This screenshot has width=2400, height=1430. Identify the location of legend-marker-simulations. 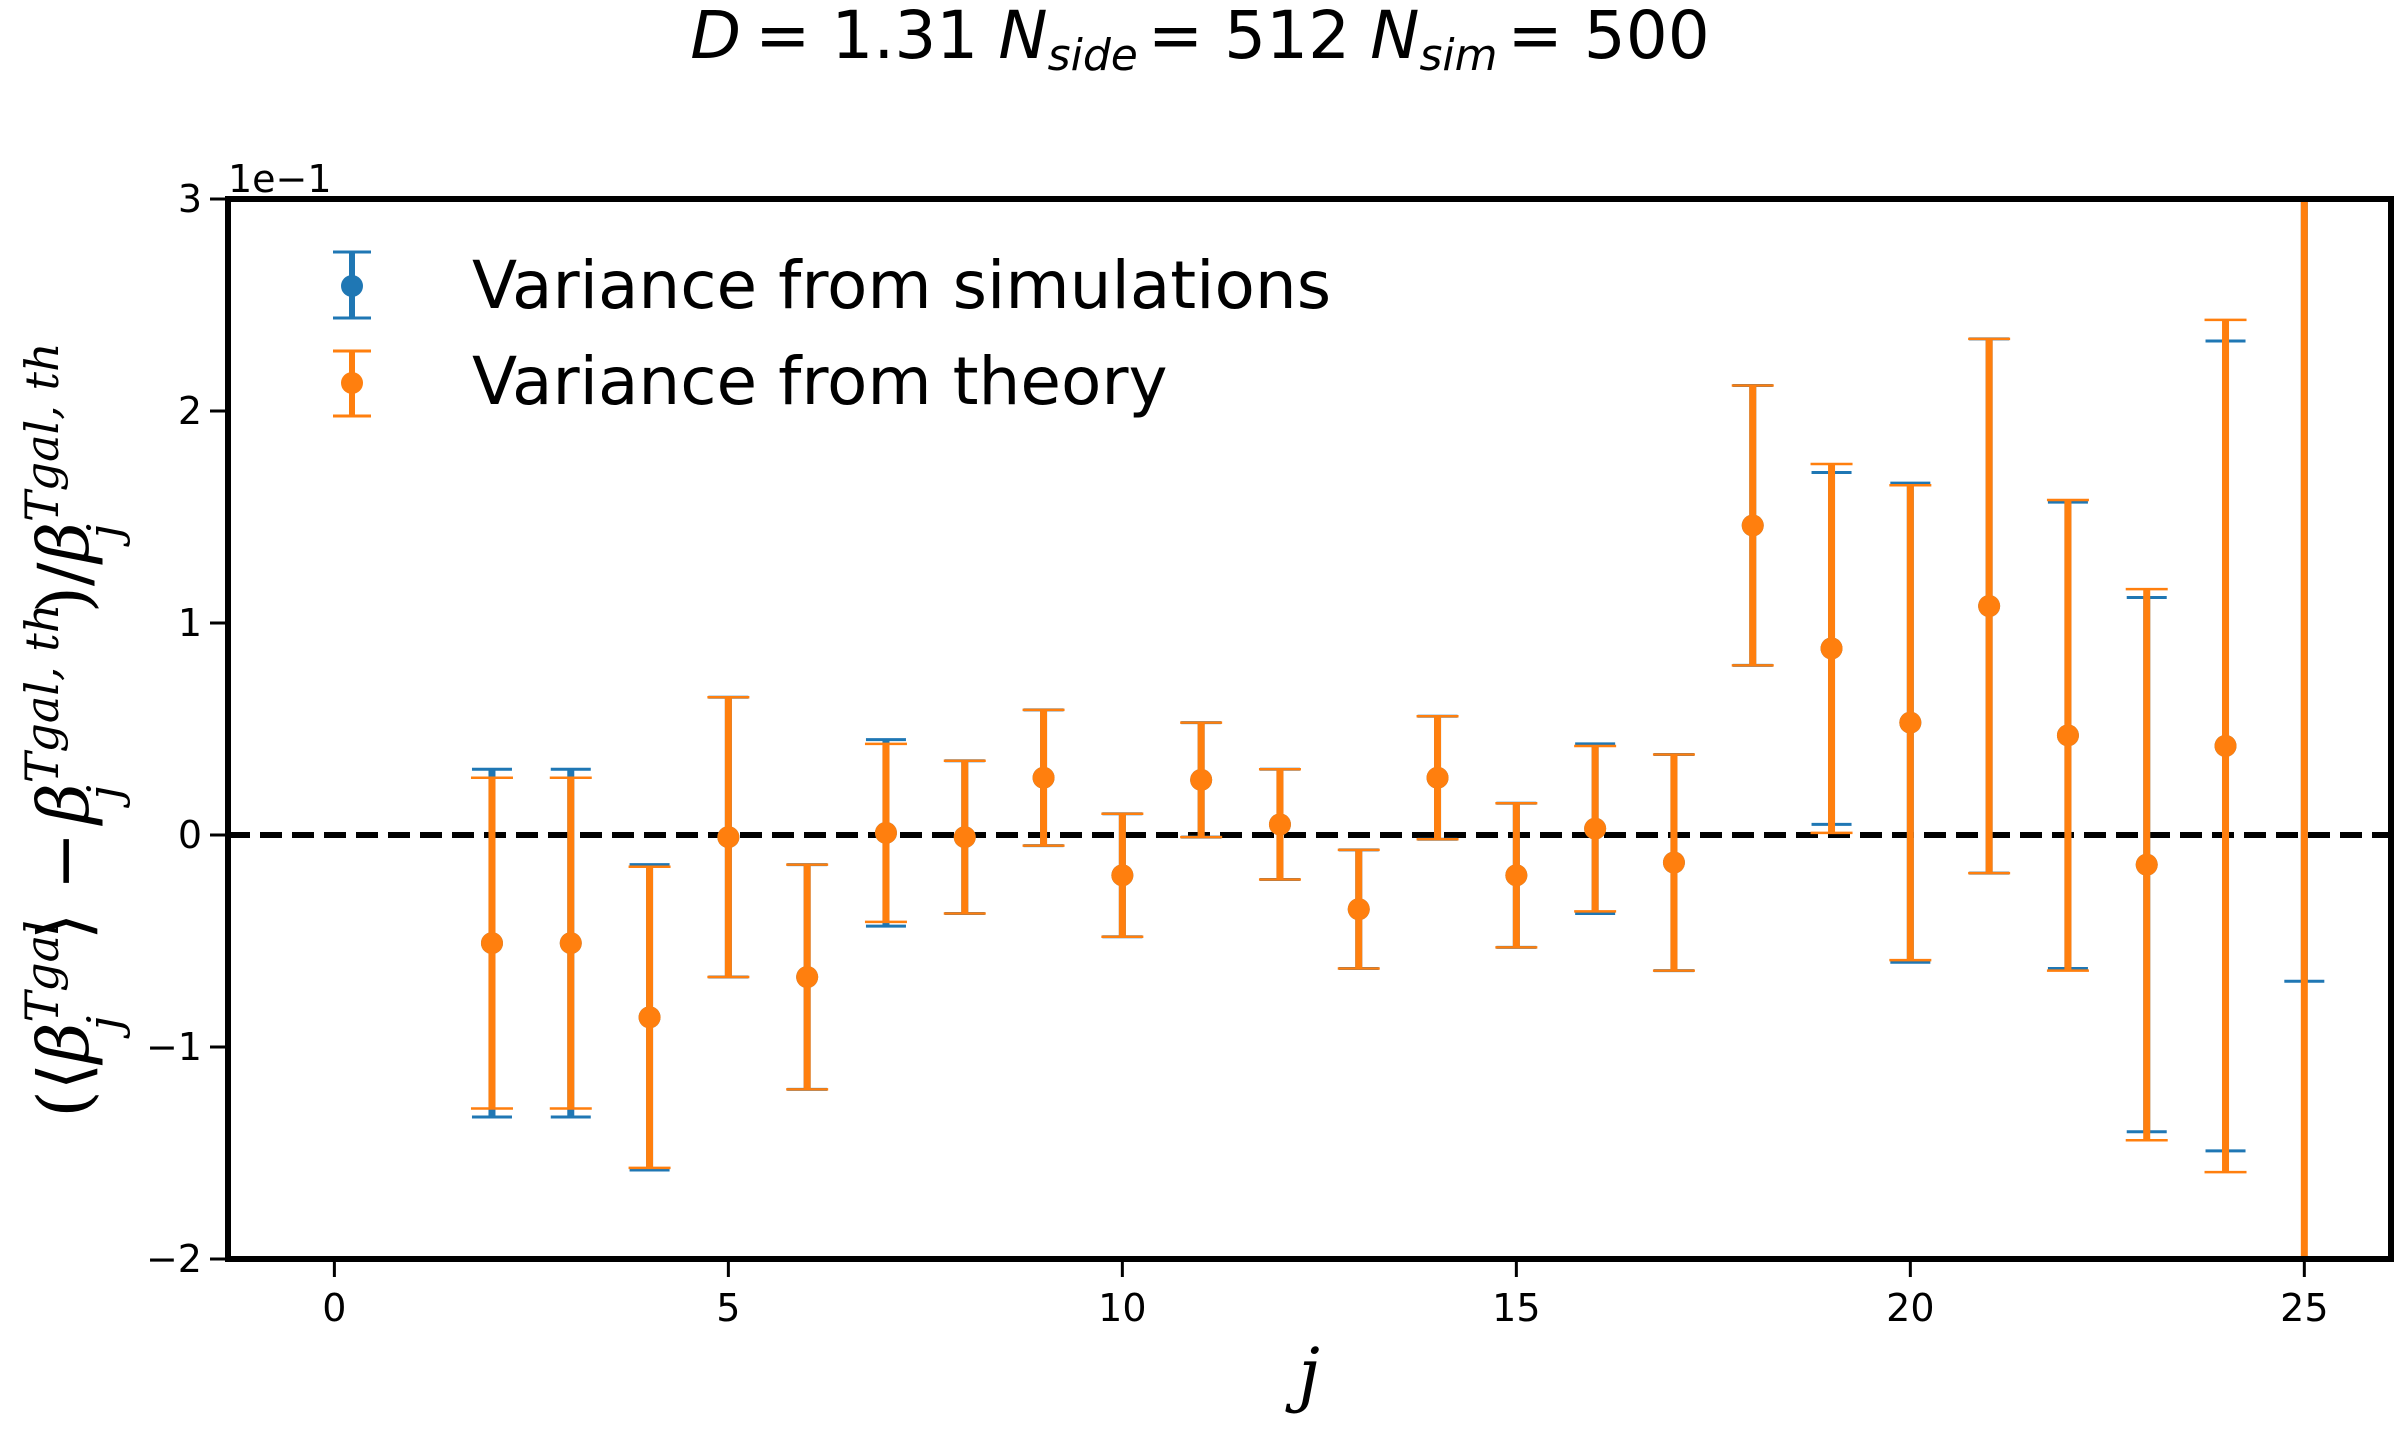
(352, 285).